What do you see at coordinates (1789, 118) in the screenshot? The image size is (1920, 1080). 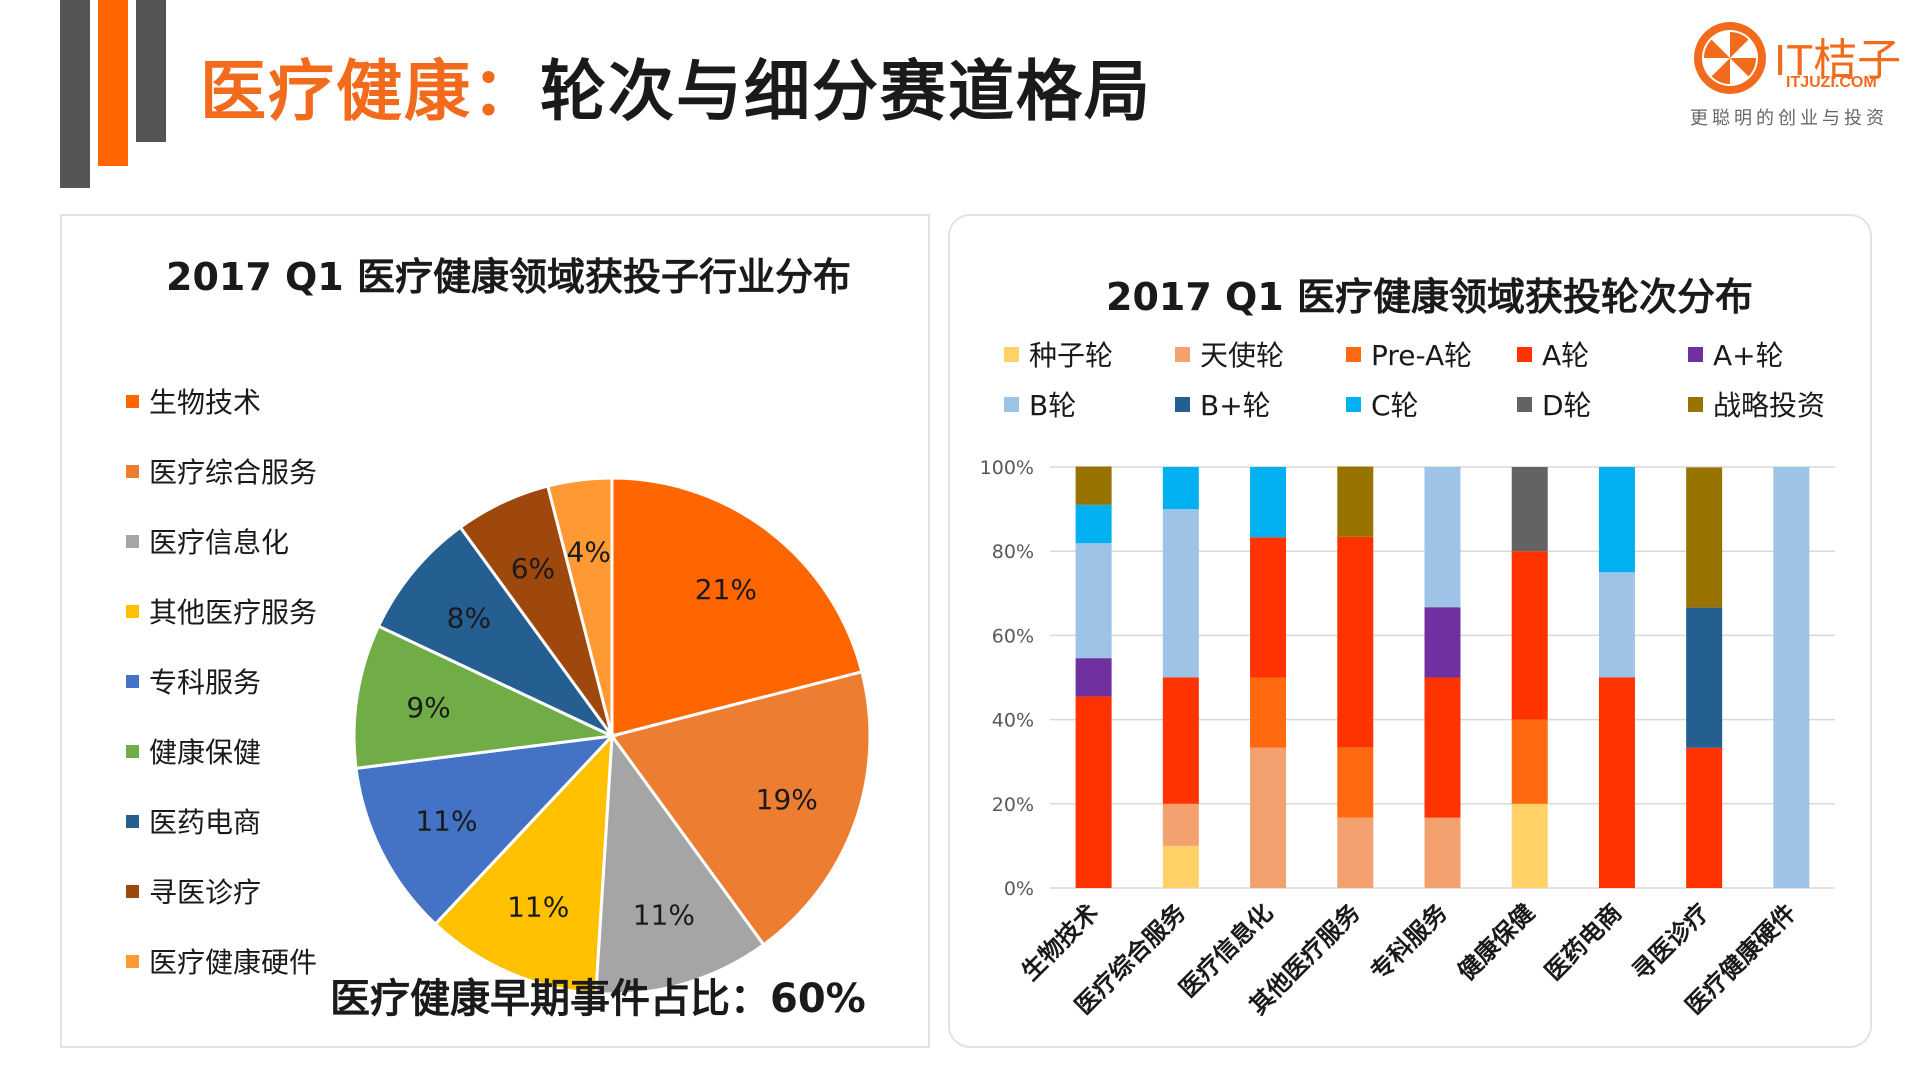 I see `brand-slogan: 更聪明的创业与投资` at bounding box center [1789, 118].